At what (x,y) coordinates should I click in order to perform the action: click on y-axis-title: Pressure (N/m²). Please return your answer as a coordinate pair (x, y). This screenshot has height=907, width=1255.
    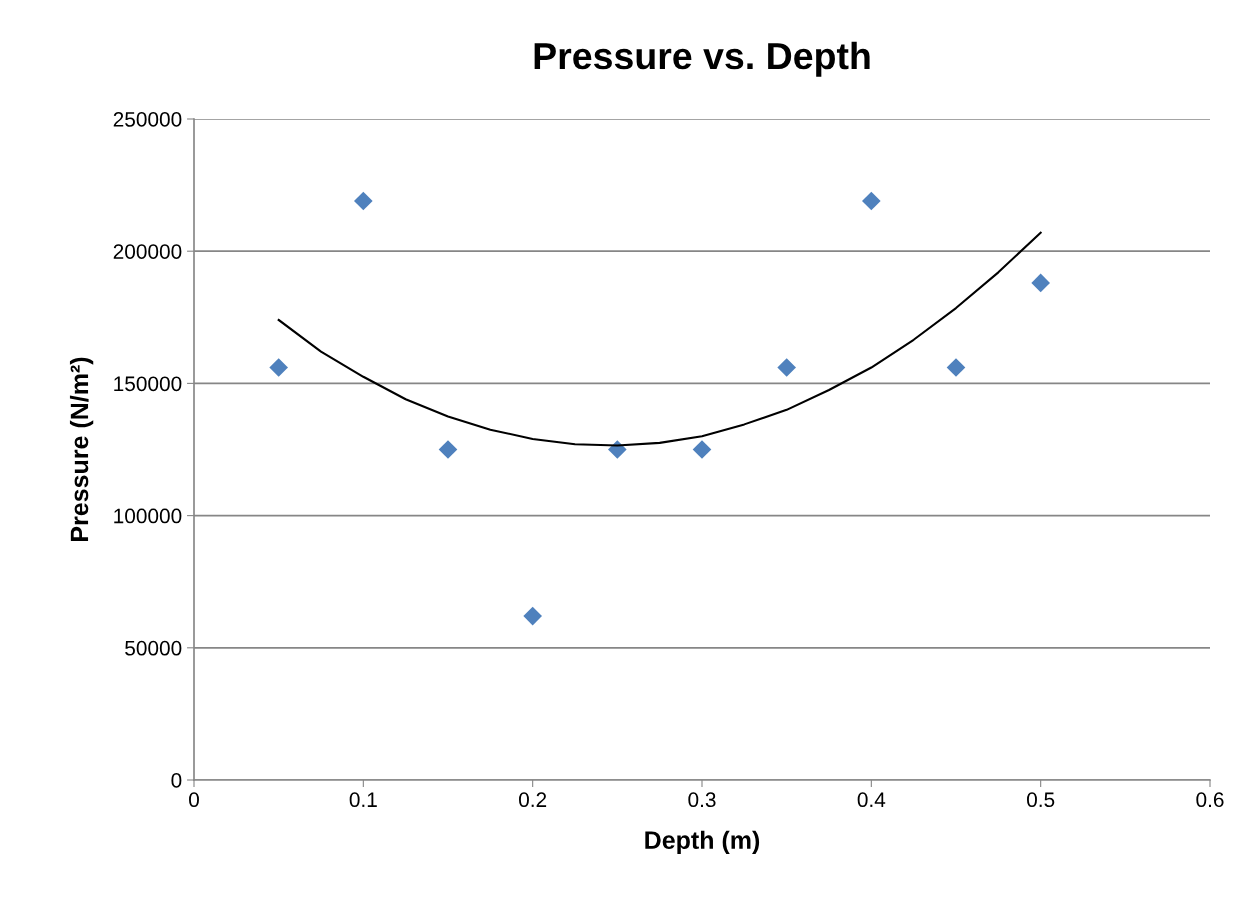
    Looking at the image, I should click on (81, 449).